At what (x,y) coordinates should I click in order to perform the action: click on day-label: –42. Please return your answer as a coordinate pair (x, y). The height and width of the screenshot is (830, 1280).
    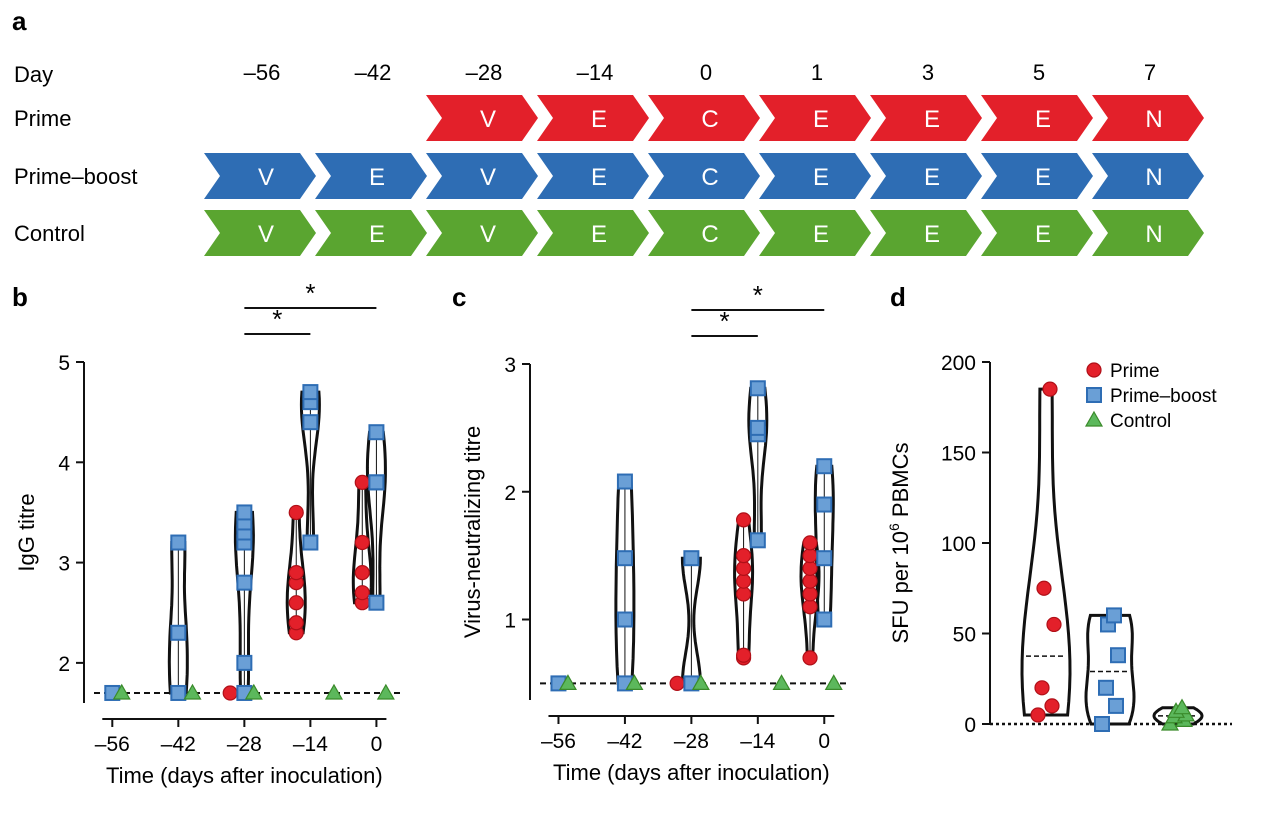
    Looking at the image, I should click on (373, 72).